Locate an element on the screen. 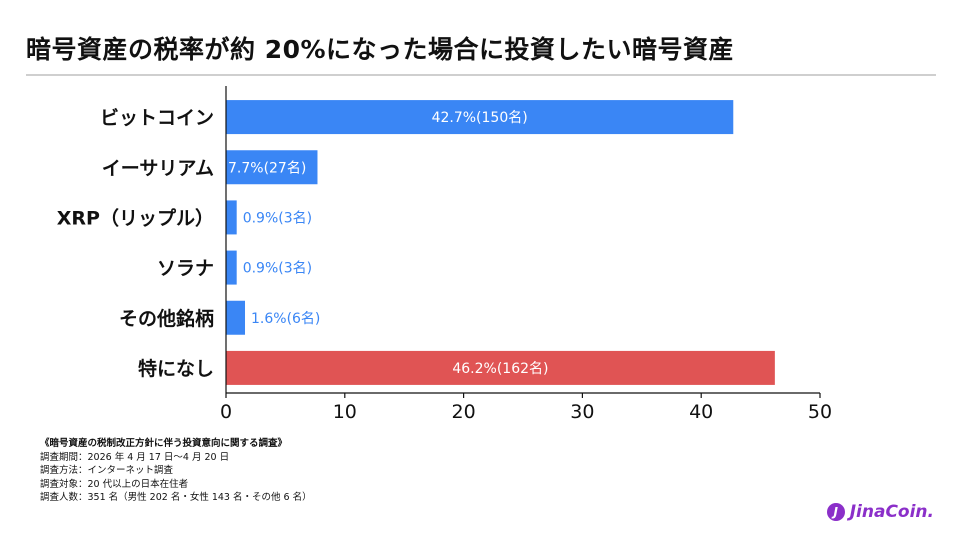  data-label-5: 46.2%(162名) is located at coordinates (500, 369).